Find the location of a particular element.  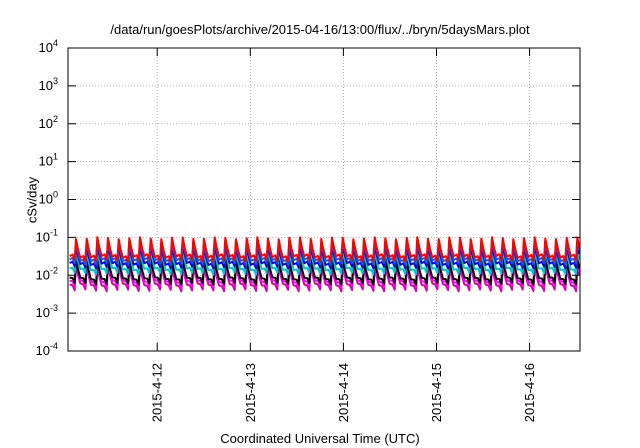

y-tick-label: 10⁰ is located at coordinates (48, 198).